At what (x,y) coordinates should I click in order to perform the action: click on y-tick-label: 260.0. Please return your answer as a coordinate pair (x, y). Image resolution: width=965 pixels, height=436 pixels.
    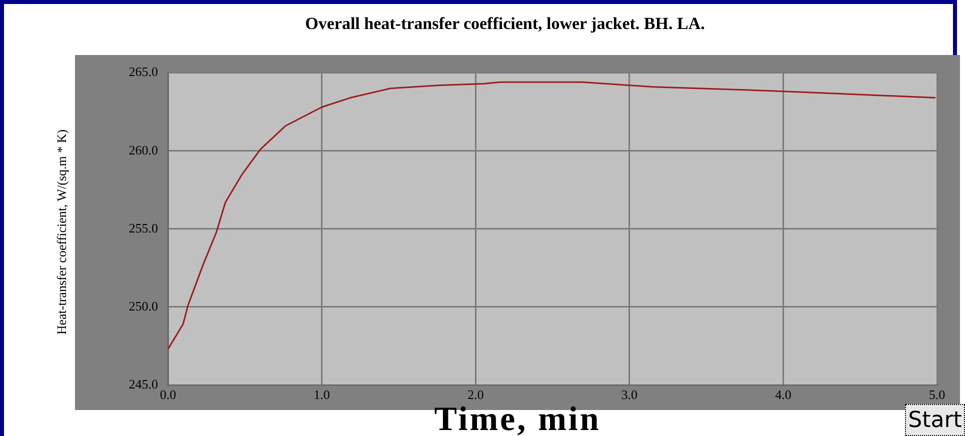
    Looking at the image, I should click on (143, 150).